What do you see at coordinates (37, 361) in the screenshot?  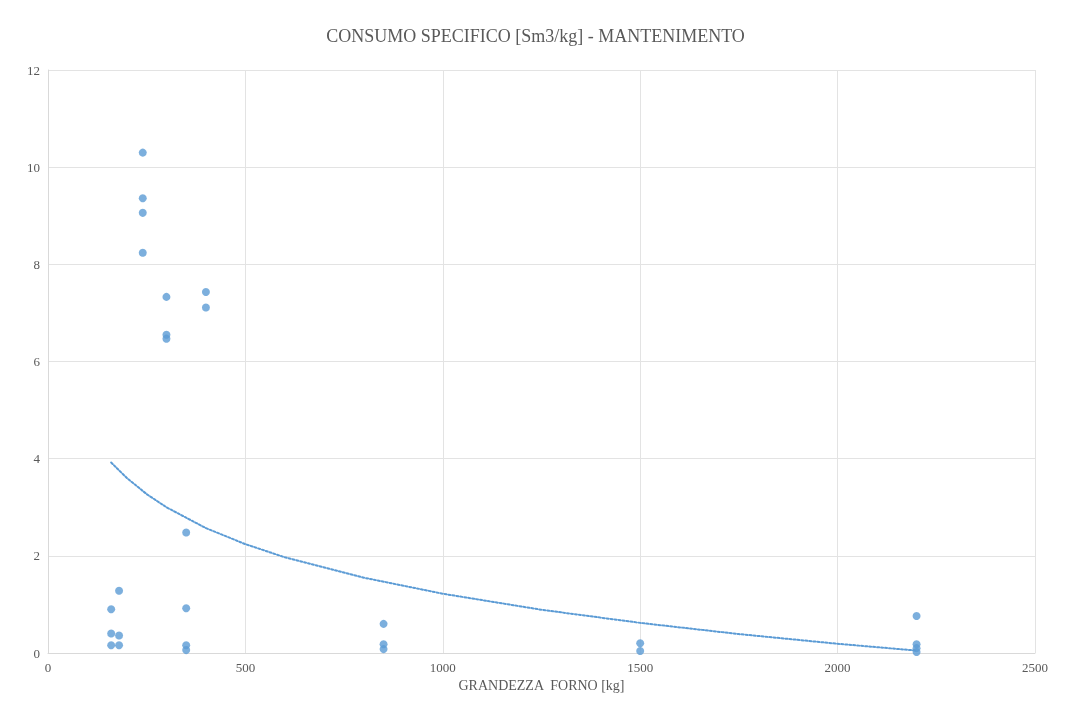 I see `y-tick-label: 6` at bounding box center [37, 361].